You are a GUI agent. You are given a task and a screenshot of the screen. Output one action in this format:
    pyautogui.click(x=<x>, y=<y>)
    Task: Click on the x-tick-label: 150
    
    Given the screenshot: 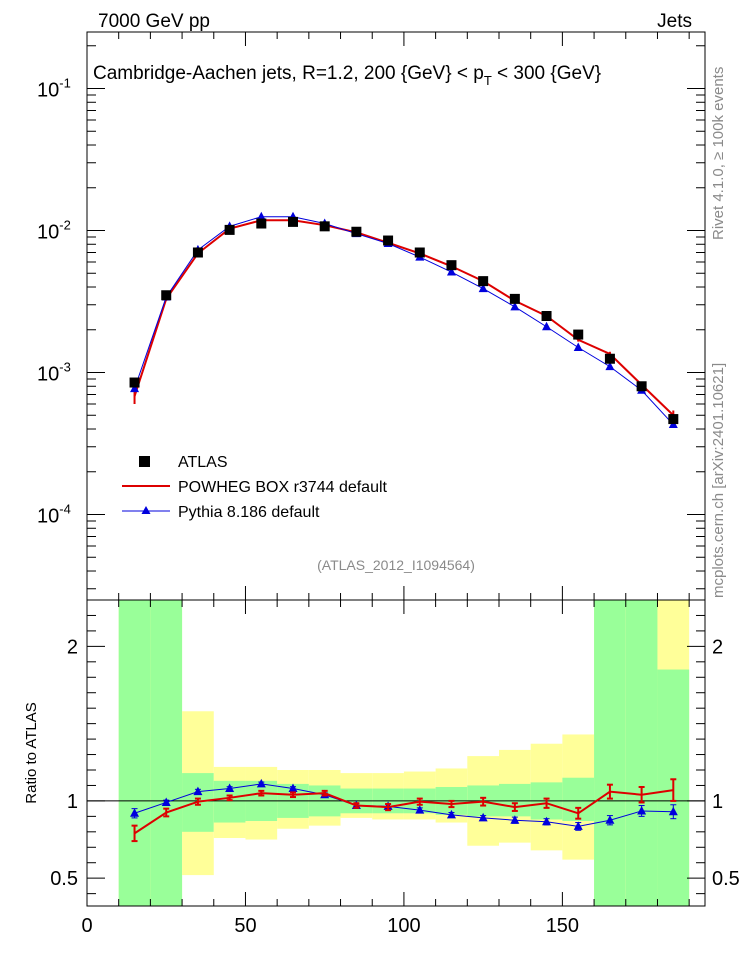 What is the action you would take?
    pyautogui.click(x=562, y=926)
    